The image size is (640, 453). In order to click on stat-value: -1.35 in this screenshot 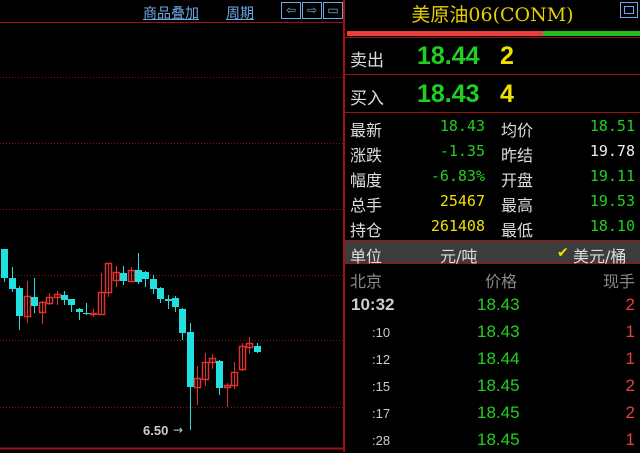, I will do `click(462, 151)`.